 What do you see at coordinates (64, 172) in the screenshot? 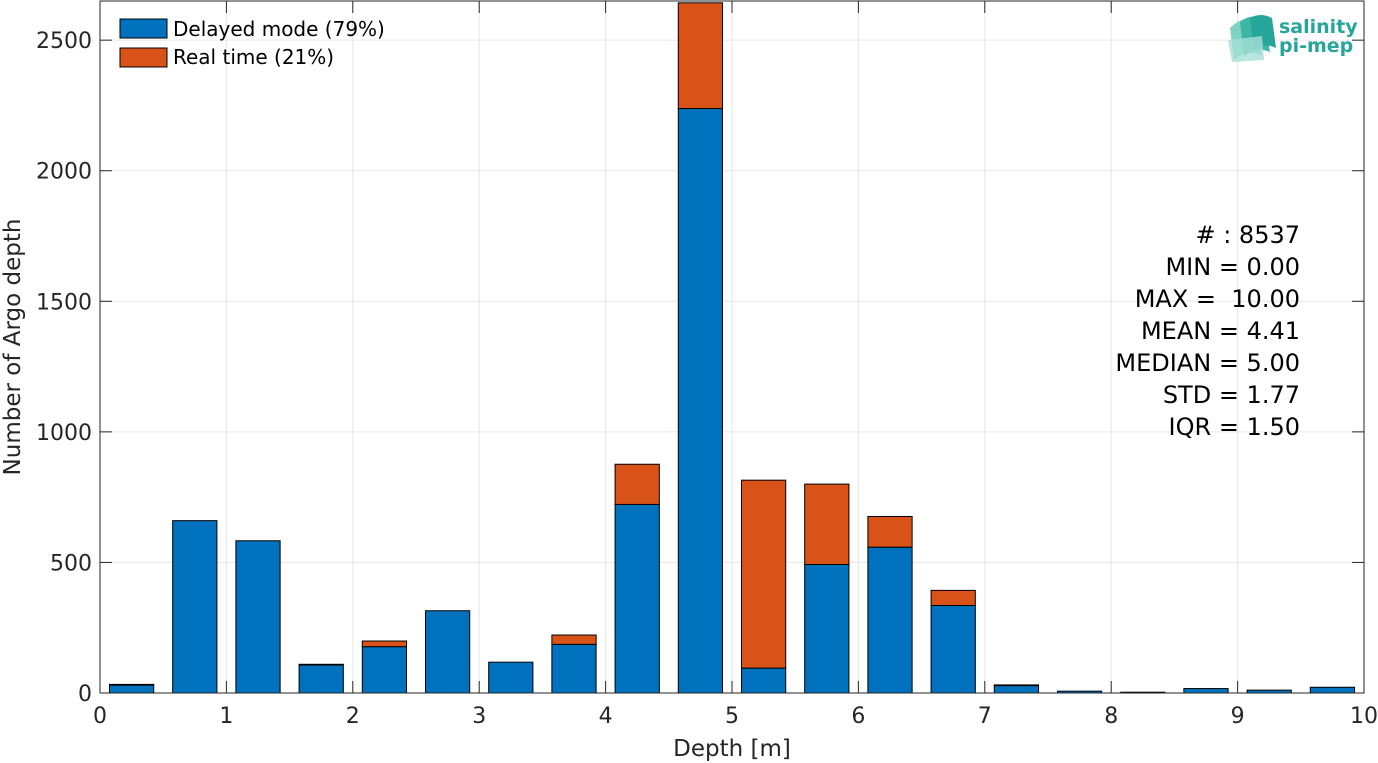
I see `y-tick-label: 2000` at bounding box center [64, 172].